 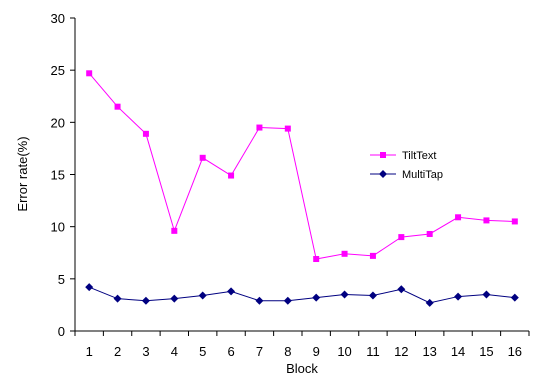 What do you see at coordinates (302, 368) in the screenshot?
I see `x-axis-title: Block` at bounding box center [302, 368].